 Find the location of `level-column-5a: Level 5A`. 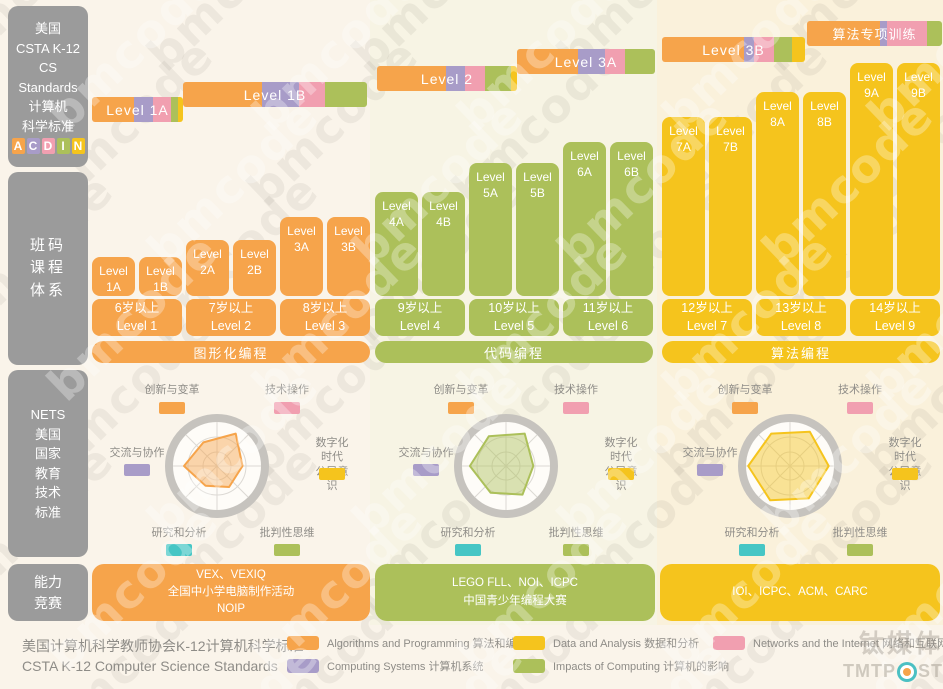

level-column-5a: Level 5A is located at coordinates (490, 229).